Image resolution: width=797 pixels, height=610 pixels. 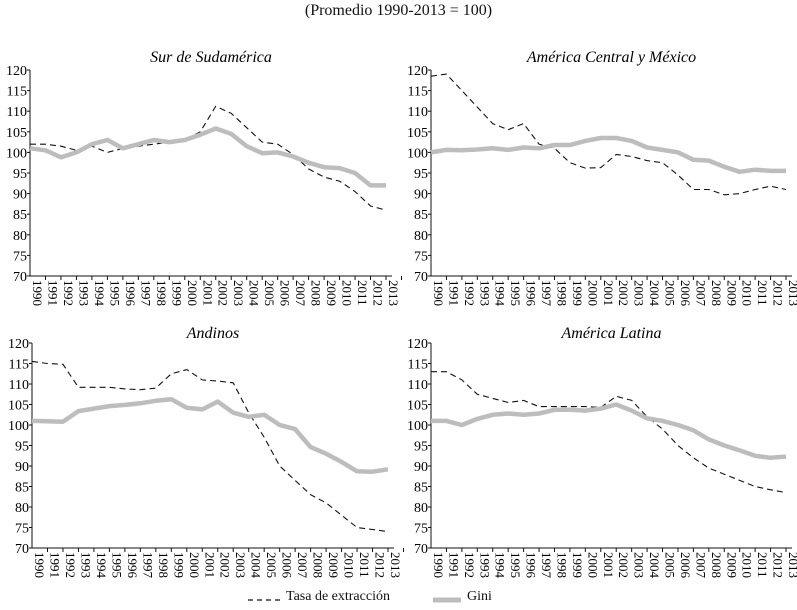 I want to click on x-tick-label: 1990, so click(x=438, y=565).